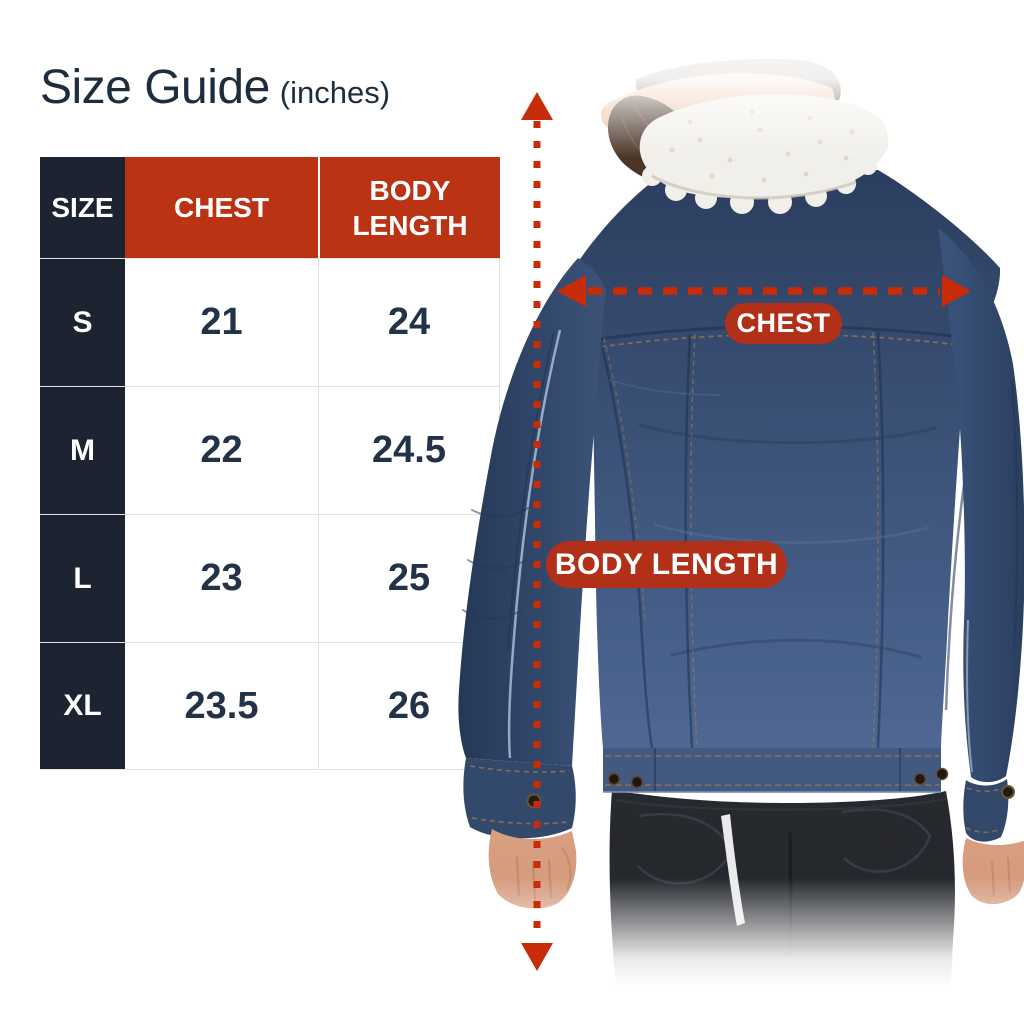  I want to click on column-header-size: SIZE, so click(82, 207).